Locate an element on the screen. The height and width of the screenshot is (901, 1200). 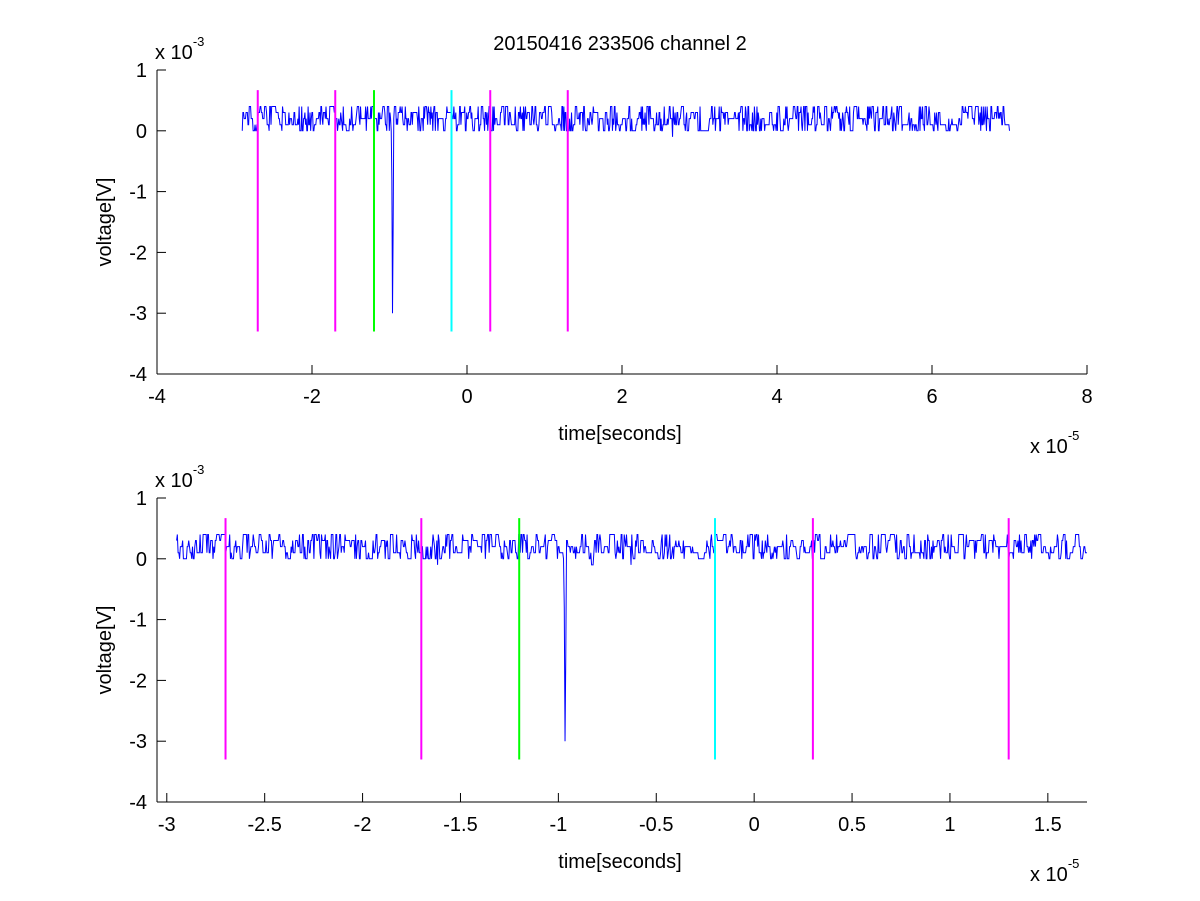
x-tick-label: 1.5 is located at coordinates (1048, 825).